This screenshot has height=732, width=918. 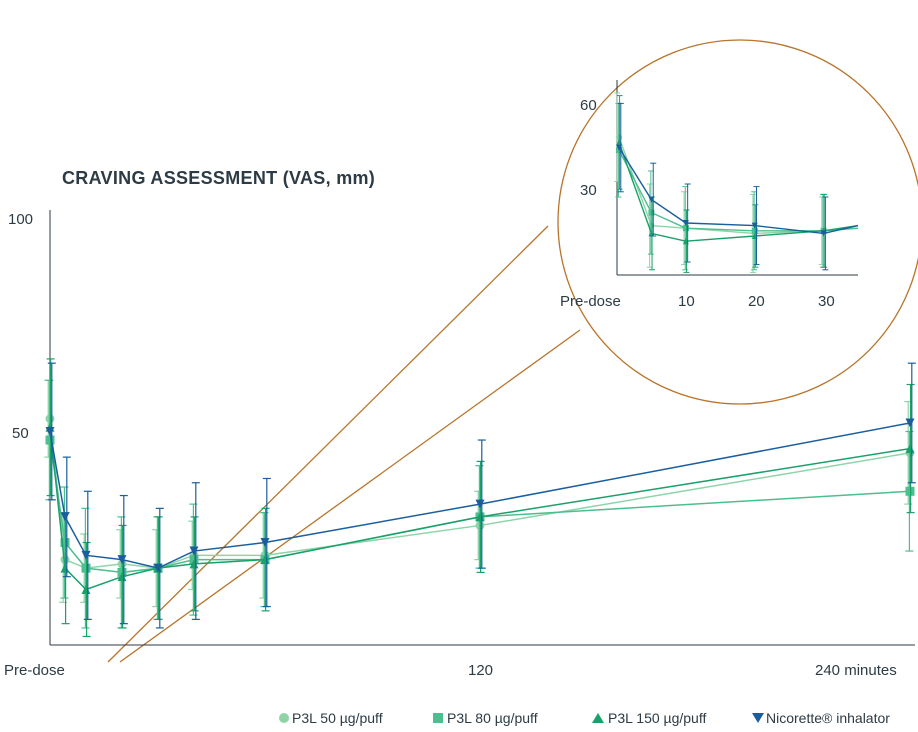 I want to click on inset-series-line-nicorette-inhalator, so click(x=738, y=191).